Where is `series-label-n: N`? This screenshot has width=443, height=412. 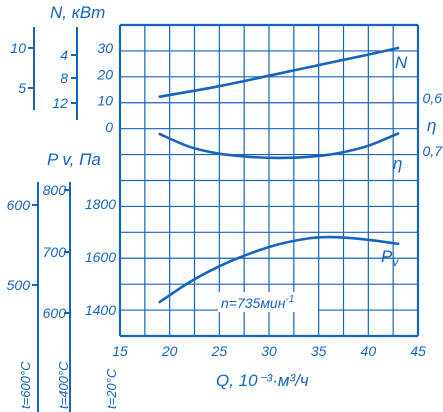
series-label-n: N is located at coordinates (401, 62).